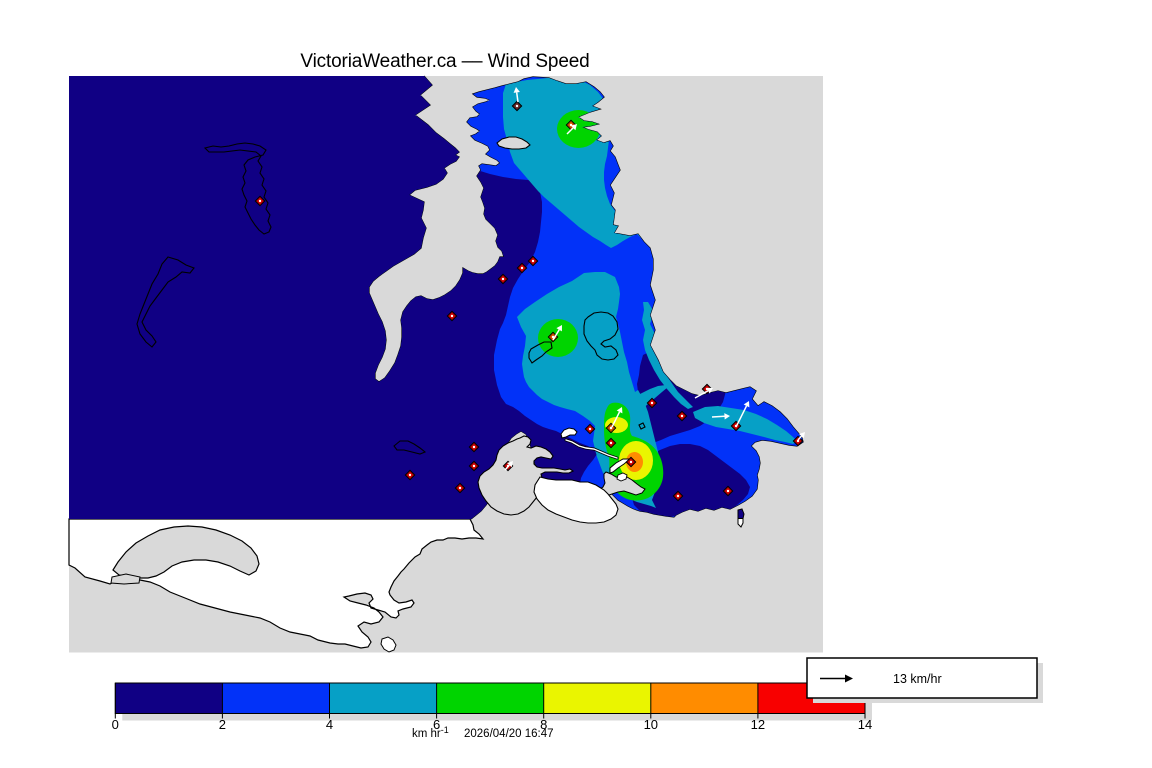 Image resolution: width=1152 pixels, height=768 pixels. I want to click on svg-text: 8, so click(543, 724).